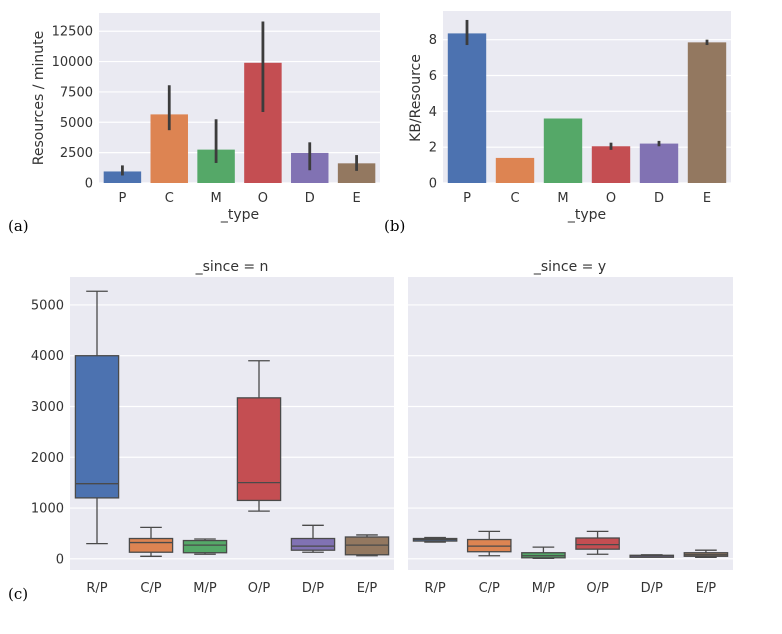  What do you see at coordinates (310, 198) in the screenshot?
I see `chart-a-x-tick-label: D` at bounding box center [310, 198].